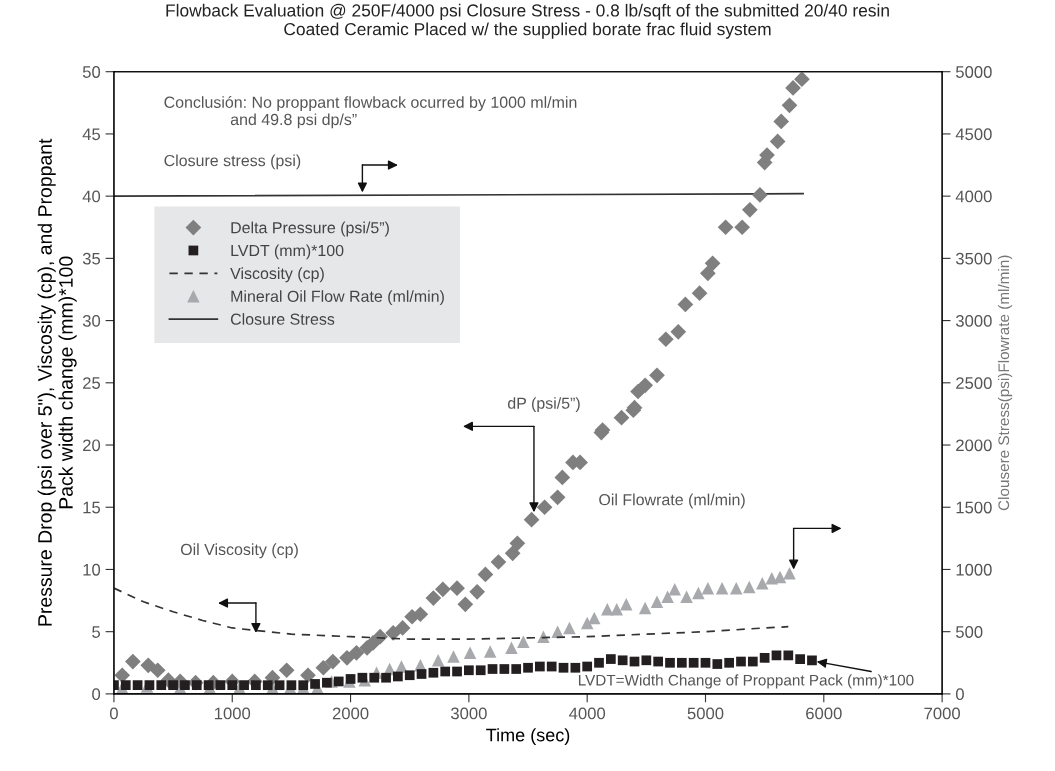 The image size is (1055, 771). I want to click on y-tick-label: 25, so click(92, 383).